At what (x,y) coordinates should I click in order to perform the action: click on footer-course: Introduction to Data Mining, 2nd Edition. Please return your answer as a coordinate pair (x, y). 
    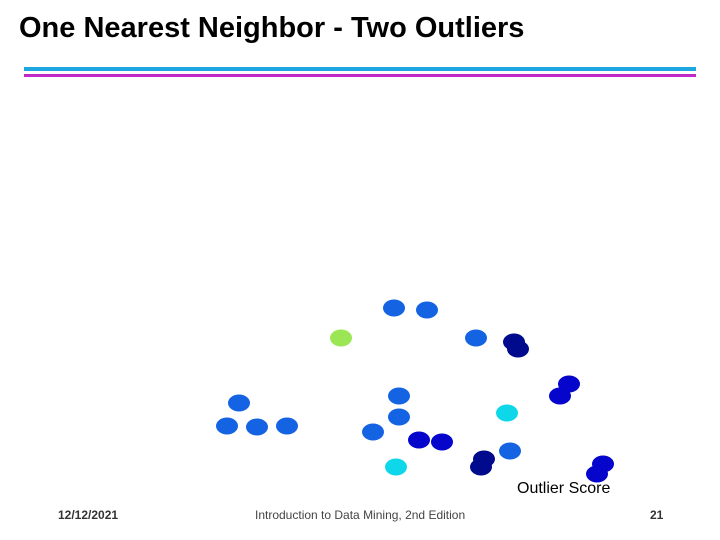
    Looking at the image, I should click on (360, 515).